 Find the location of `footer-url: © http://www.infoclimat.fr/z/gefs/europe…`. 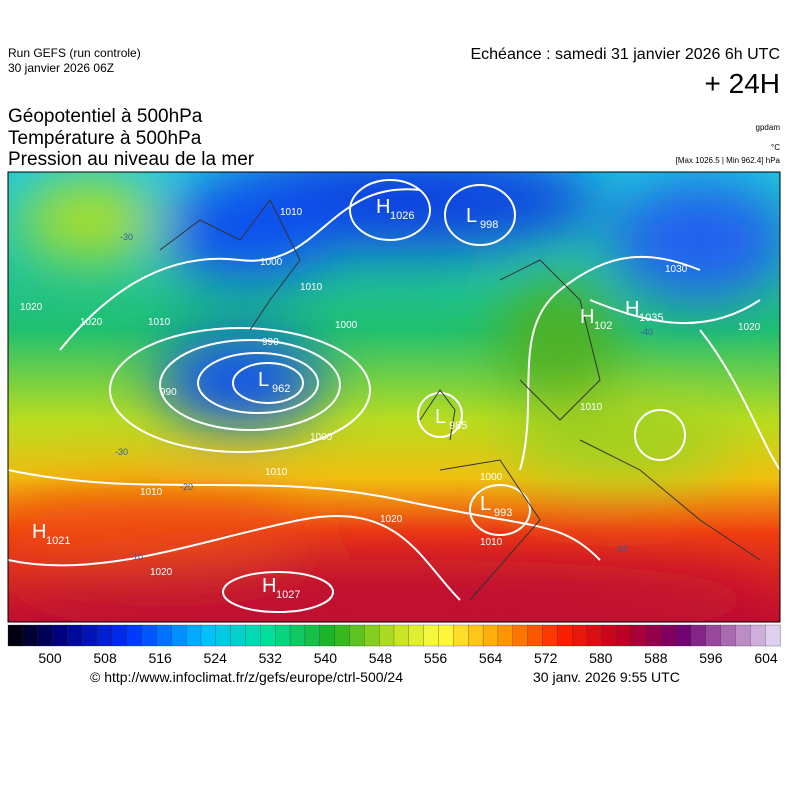

footer-url: © http://www.infoclimat.fr/z/gefs/europe… is located at coordinates (247, 677).